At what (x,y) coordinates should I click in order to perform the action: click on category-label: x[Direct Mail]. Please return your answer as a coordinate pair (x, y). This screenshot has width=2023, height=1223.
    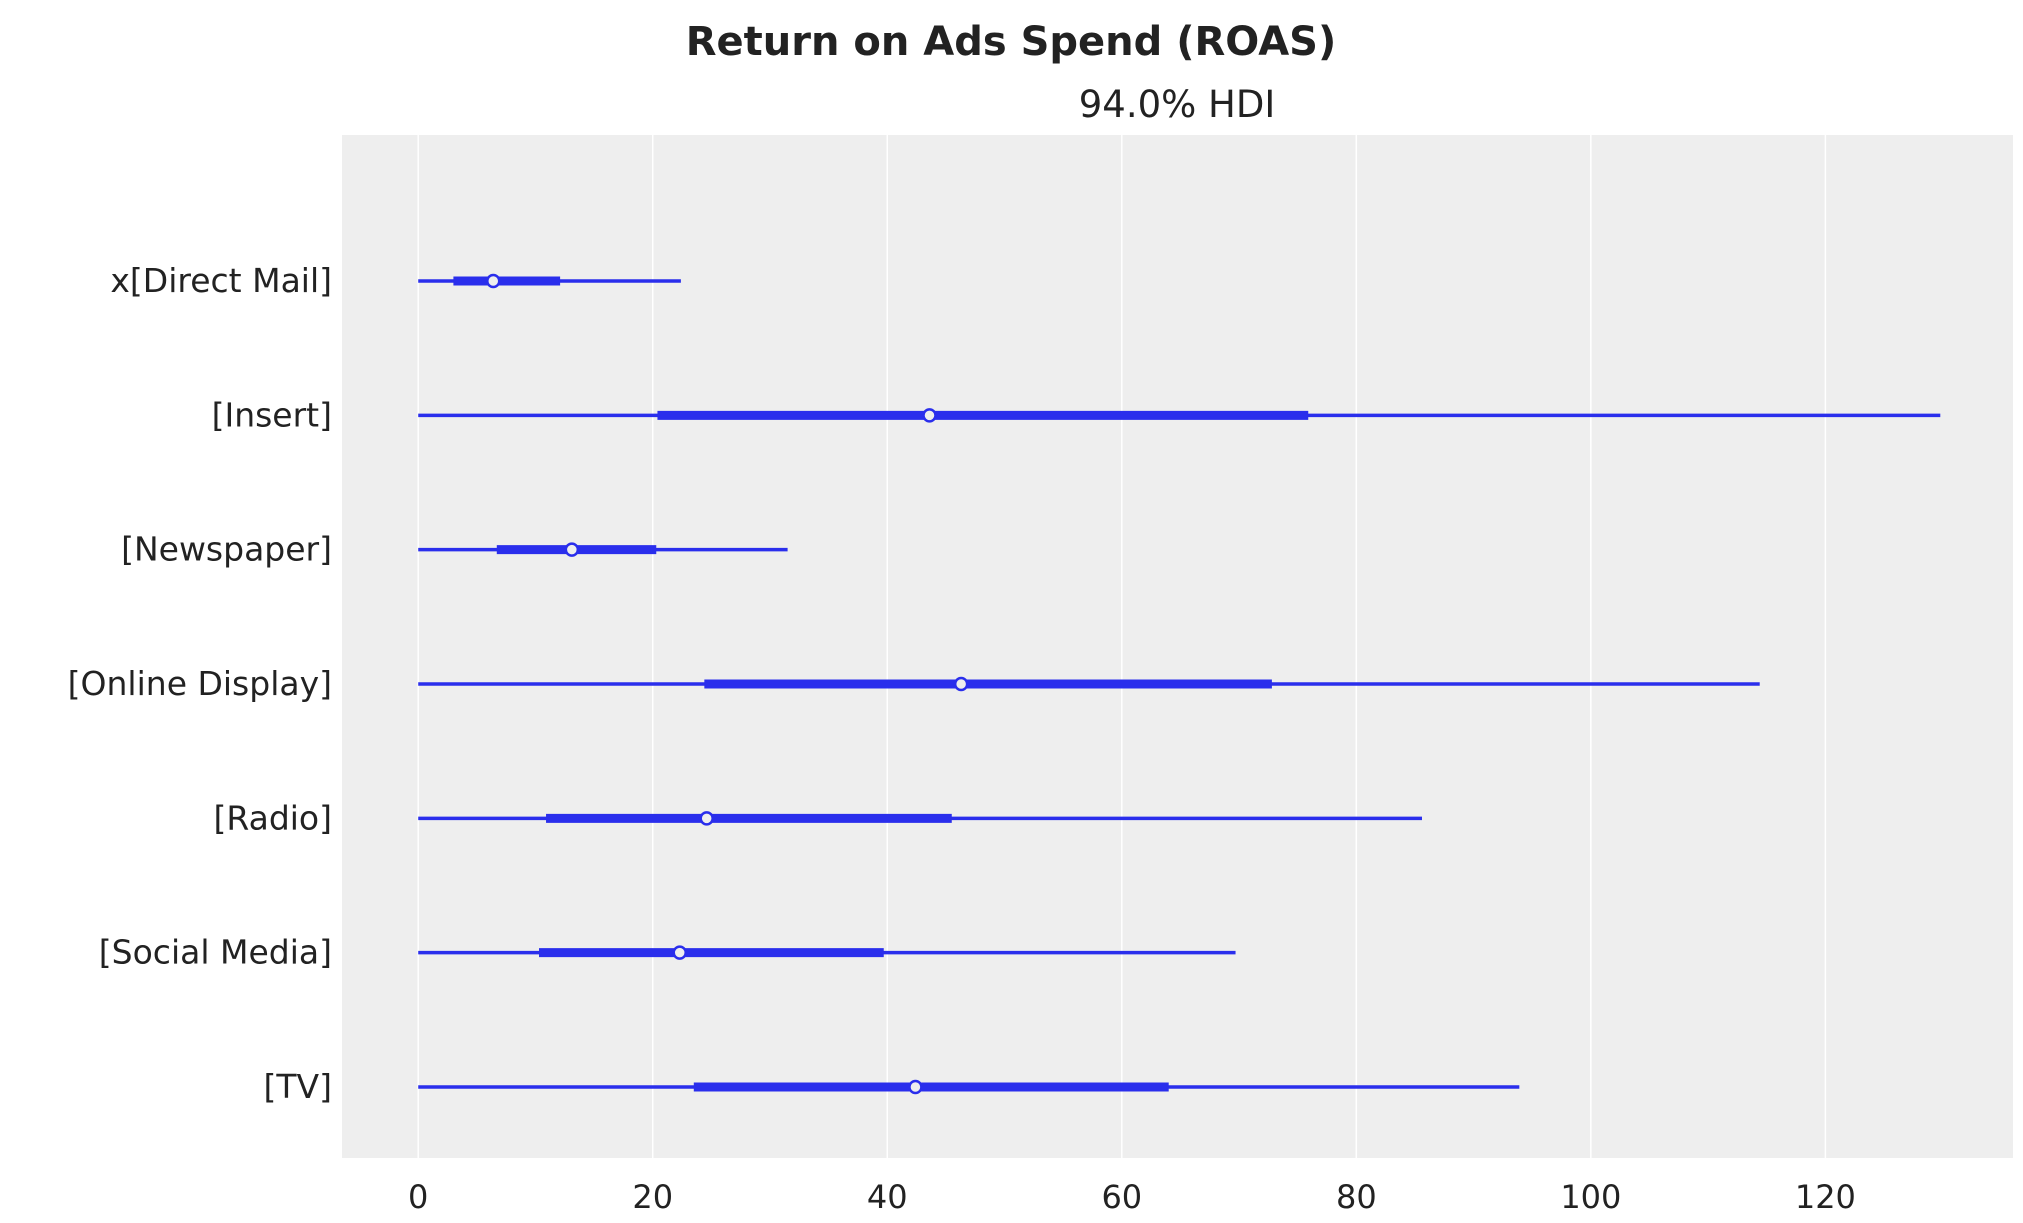
    Looking at the image, I should click on (221, 280).